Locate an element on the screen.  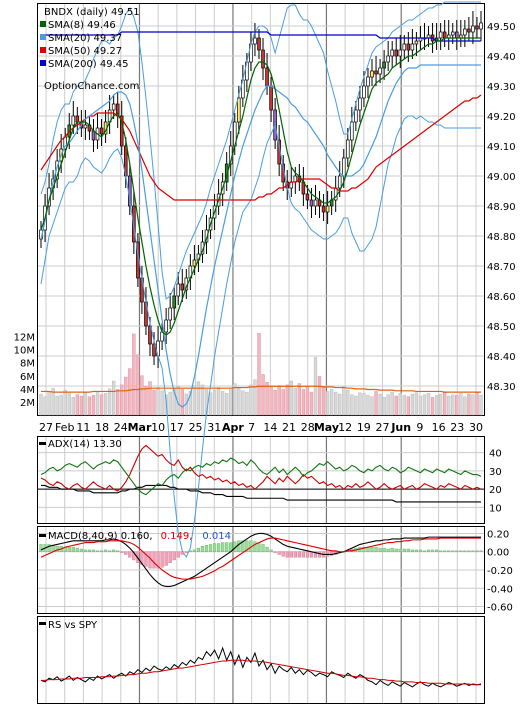
price-tick-label: 48.70 is located at coordinates (501, 267).